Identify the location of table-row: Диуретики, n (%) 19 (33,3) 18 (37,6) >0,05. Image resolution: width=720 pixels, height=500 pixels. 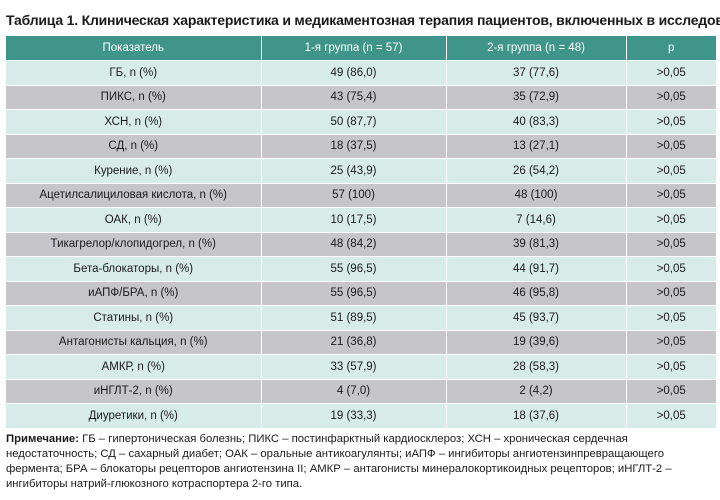
(361, 415).